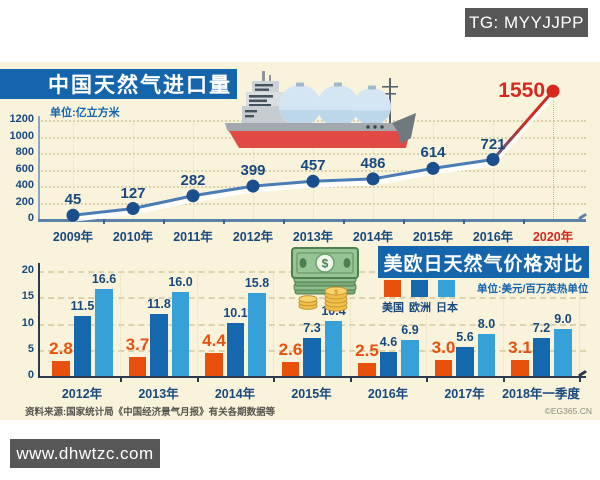  I want to click on bar-value-label: 4.6, so click(388, 341).